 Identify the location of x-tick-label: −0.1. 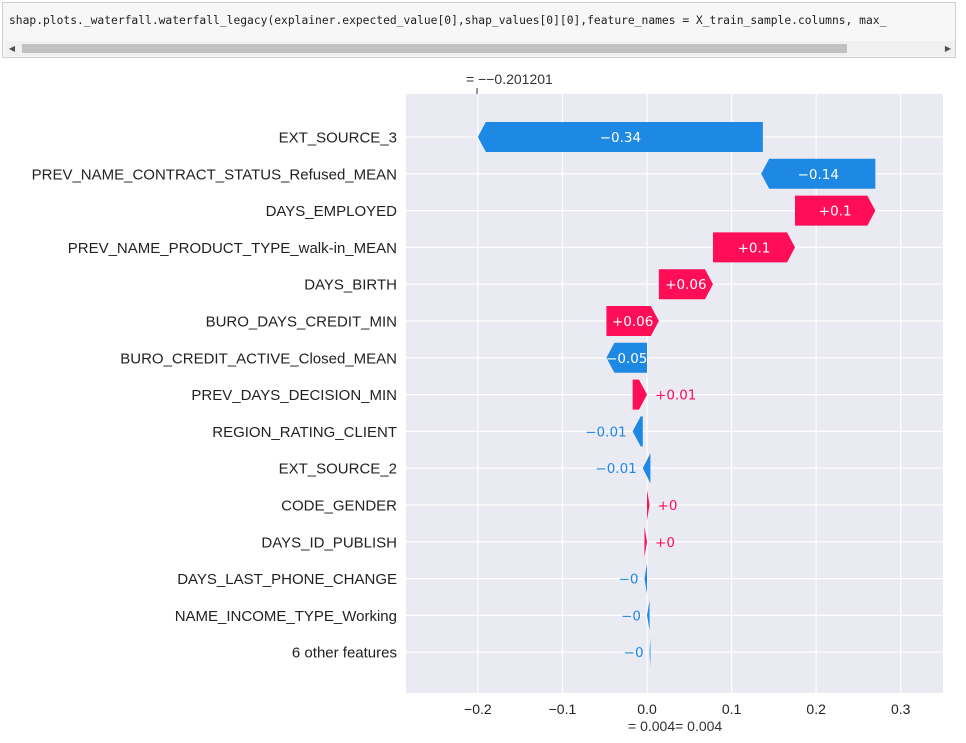
(563, 709).